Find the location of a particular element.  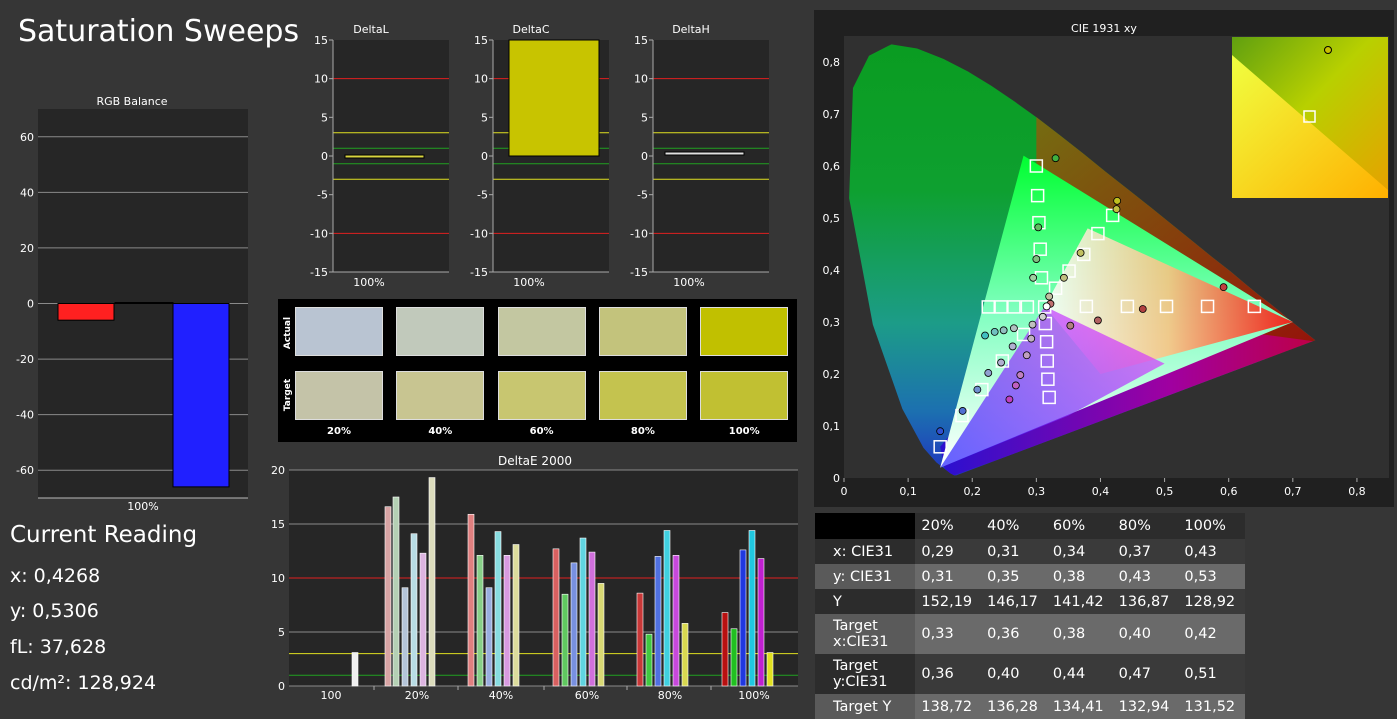

cie-xtick-label: 0,6 is located at coordinates (1229, 491).